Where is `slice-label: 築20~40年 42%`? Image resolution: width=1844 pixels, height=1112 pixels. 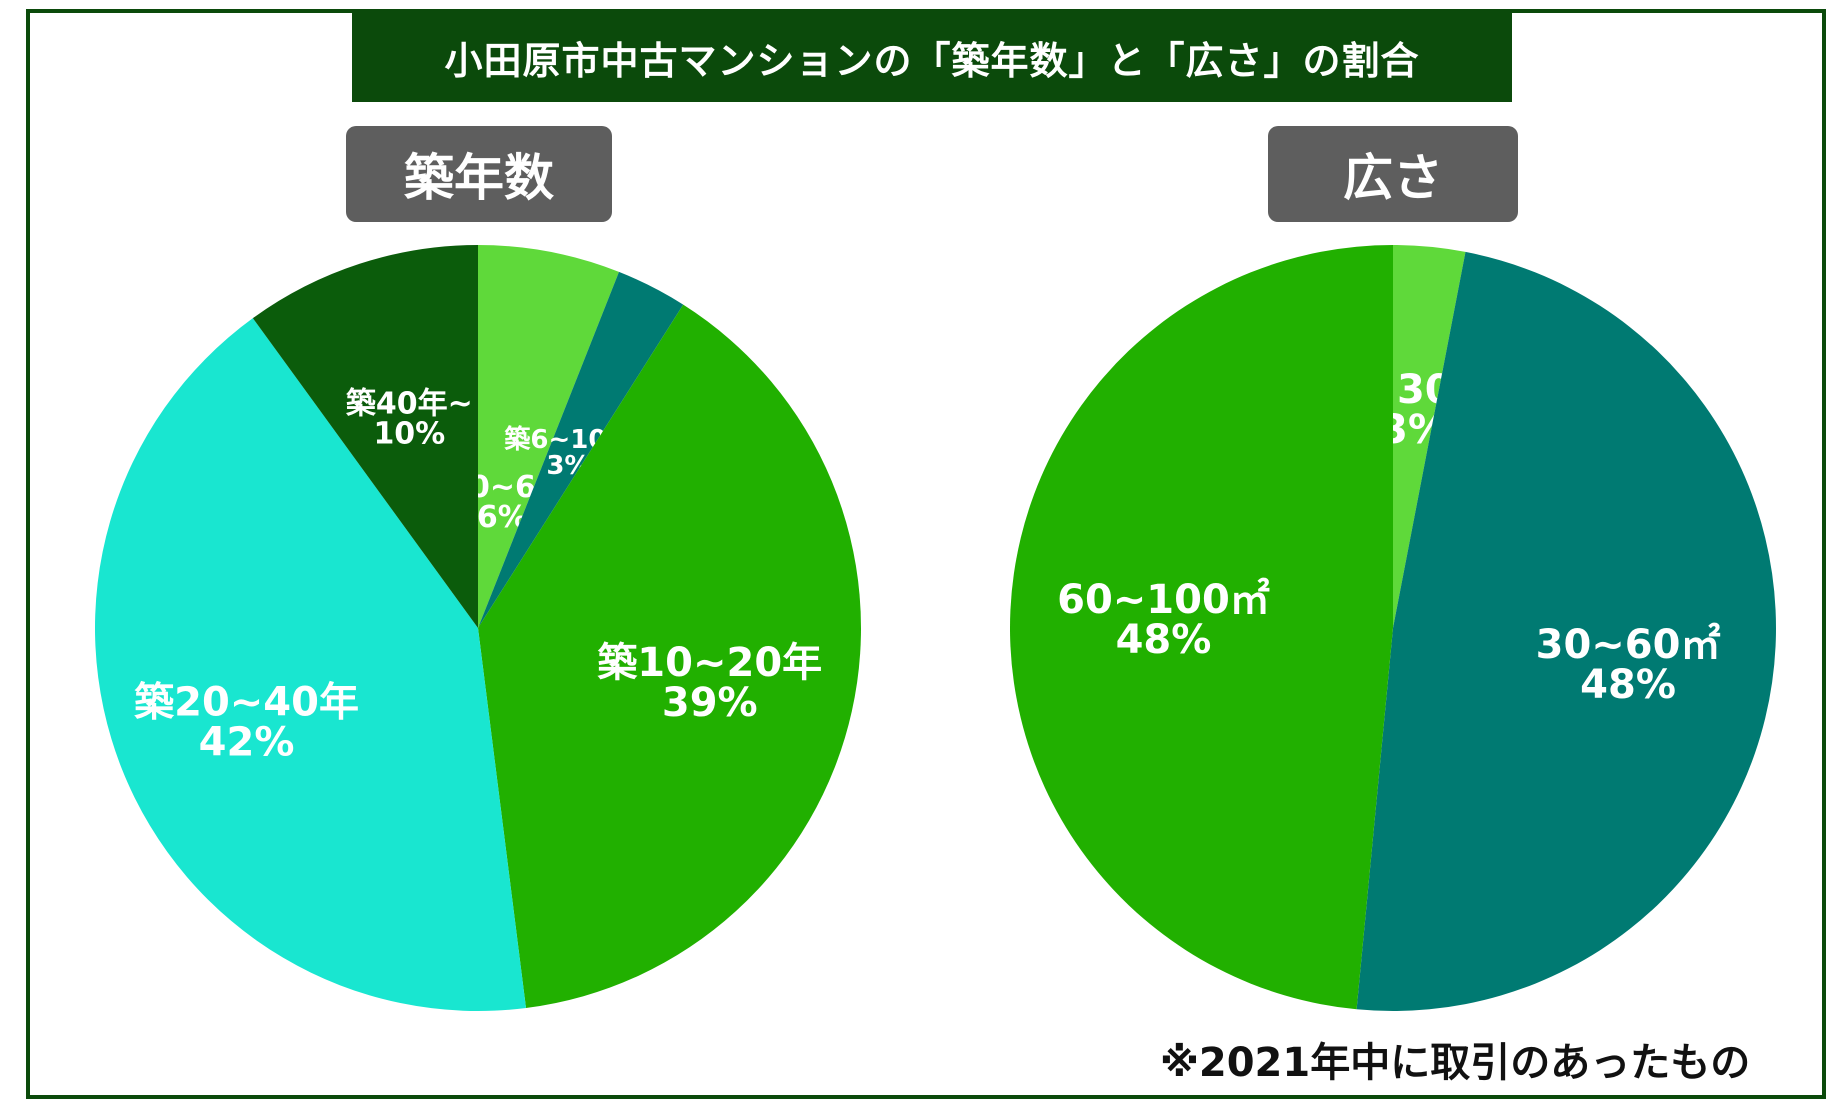
slice-label: 築20~40年 42% is located at coordinates (246, 723).